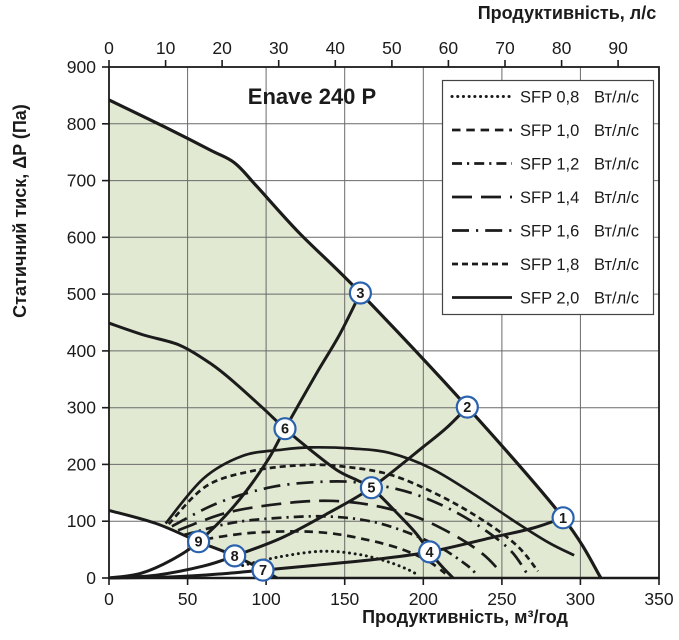  I want to click on legend-label: SFP 1,6, so click(549, 232).